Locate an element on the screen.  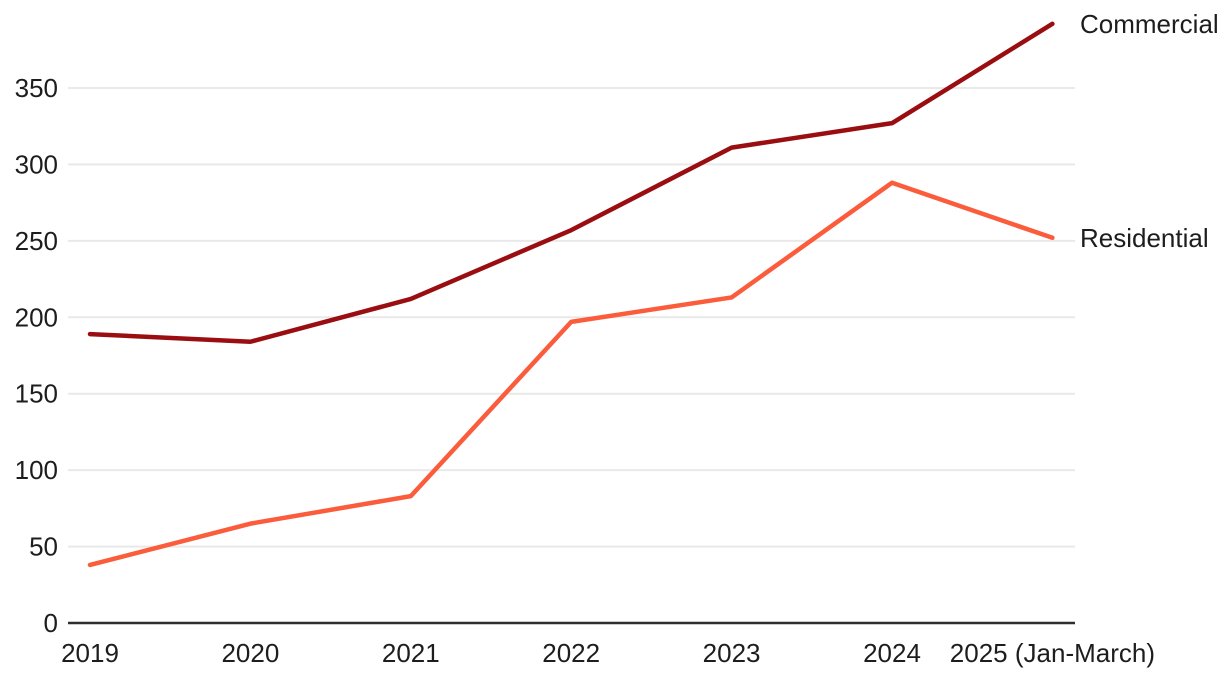
y-tick-label: 0 is located at coordinates (51, 623).